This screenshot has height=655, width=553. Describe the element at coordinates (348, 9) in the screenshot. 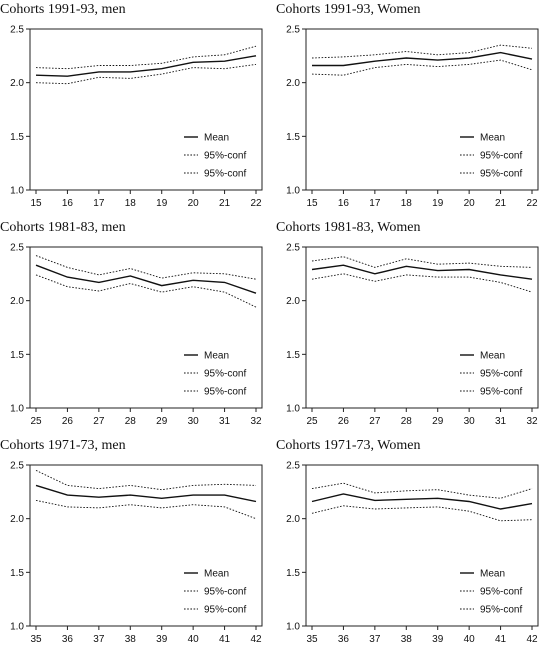

I see `chart-title: Cohorts 1991-93, Women` at that location.